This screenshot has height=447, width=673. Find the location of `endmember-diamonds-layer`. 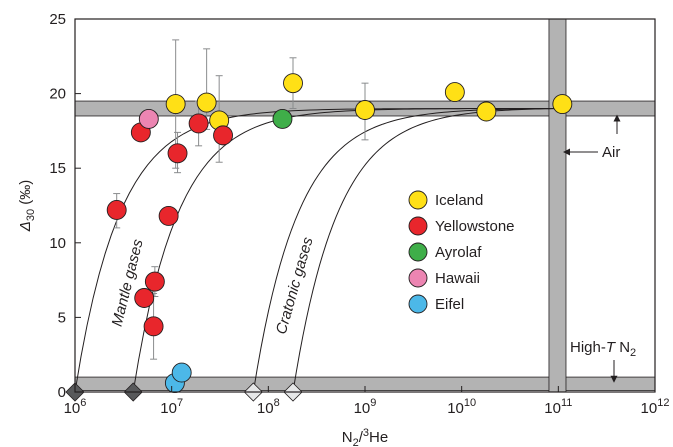

endmember-diamonds-layer is located at coordinates (184, 392).